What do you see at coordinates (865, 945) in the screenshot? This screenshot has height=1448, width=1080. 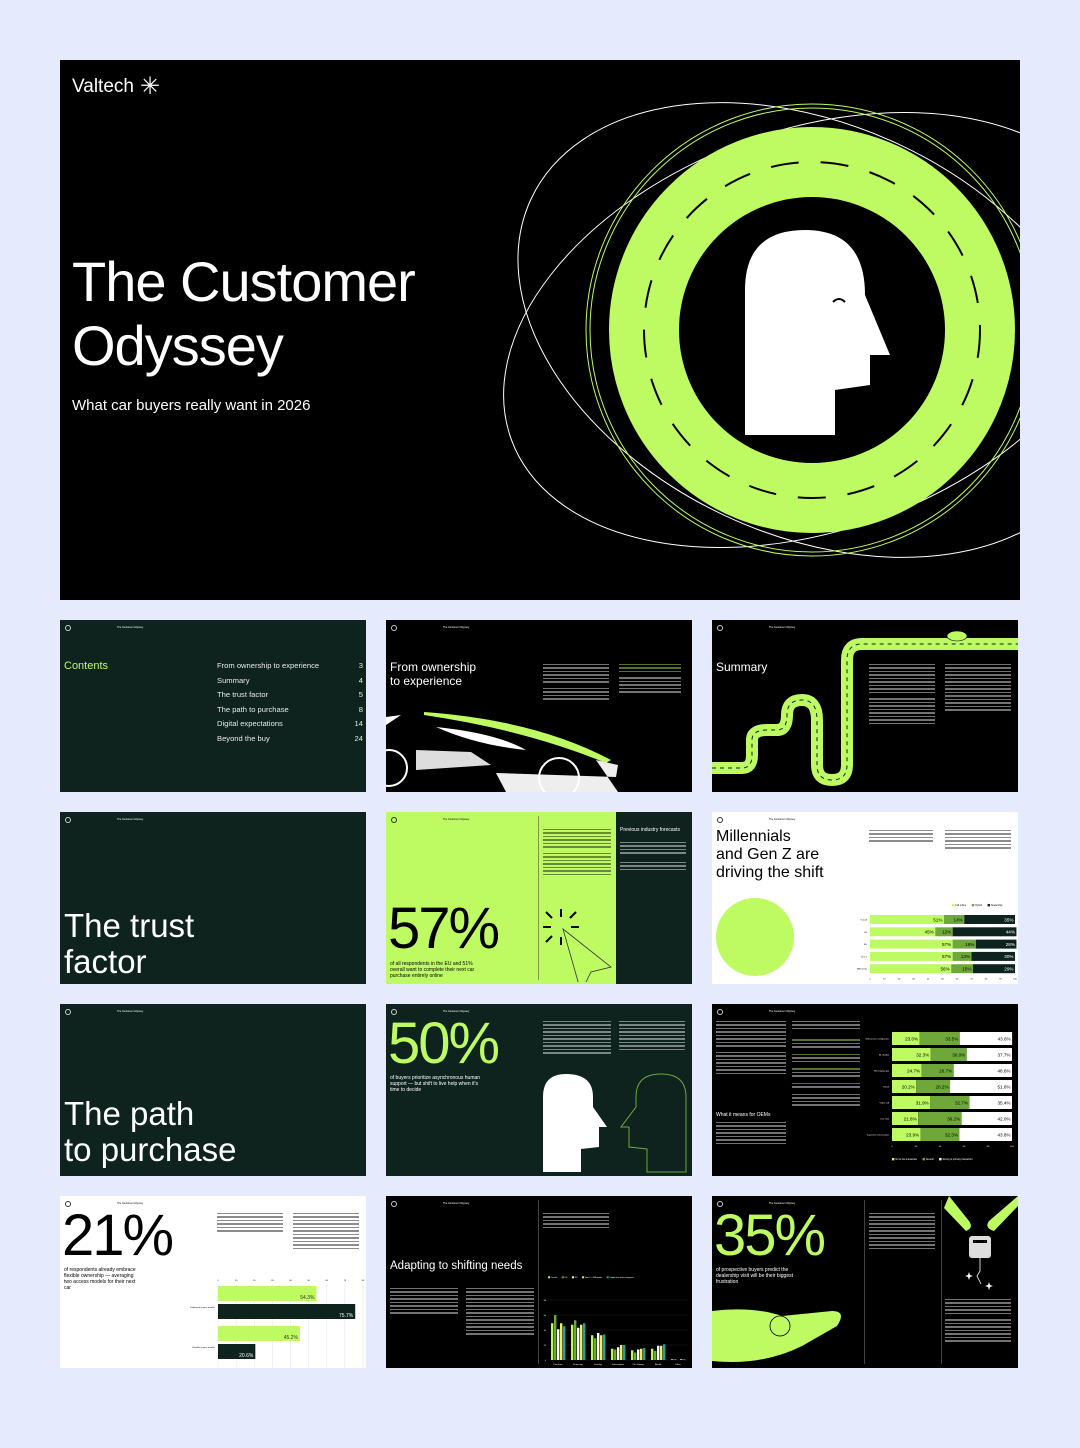 I see `category-label: EU` at bounding box center [865, 945].